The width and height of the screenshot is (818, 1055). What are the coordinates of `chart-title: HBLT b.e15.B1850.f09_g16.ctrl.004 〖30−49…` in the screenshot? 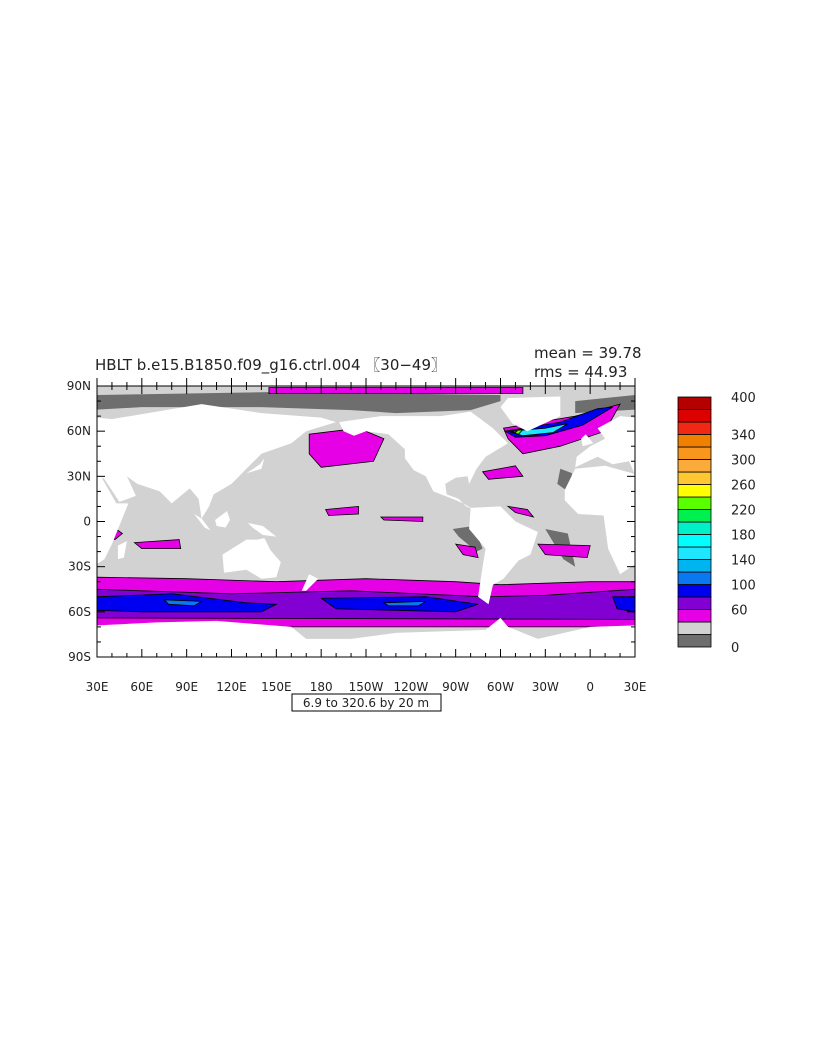 It's located at (270, 365).